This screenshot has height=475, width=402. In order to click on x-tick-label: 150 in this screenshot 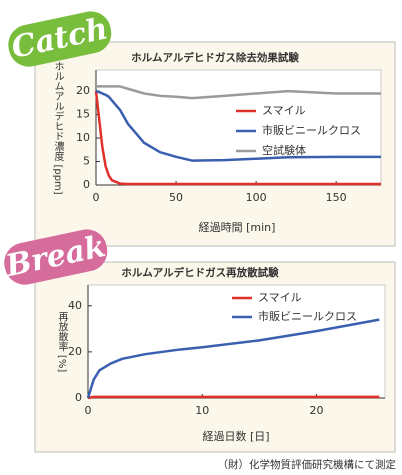, I will do `click(336, 197)`.